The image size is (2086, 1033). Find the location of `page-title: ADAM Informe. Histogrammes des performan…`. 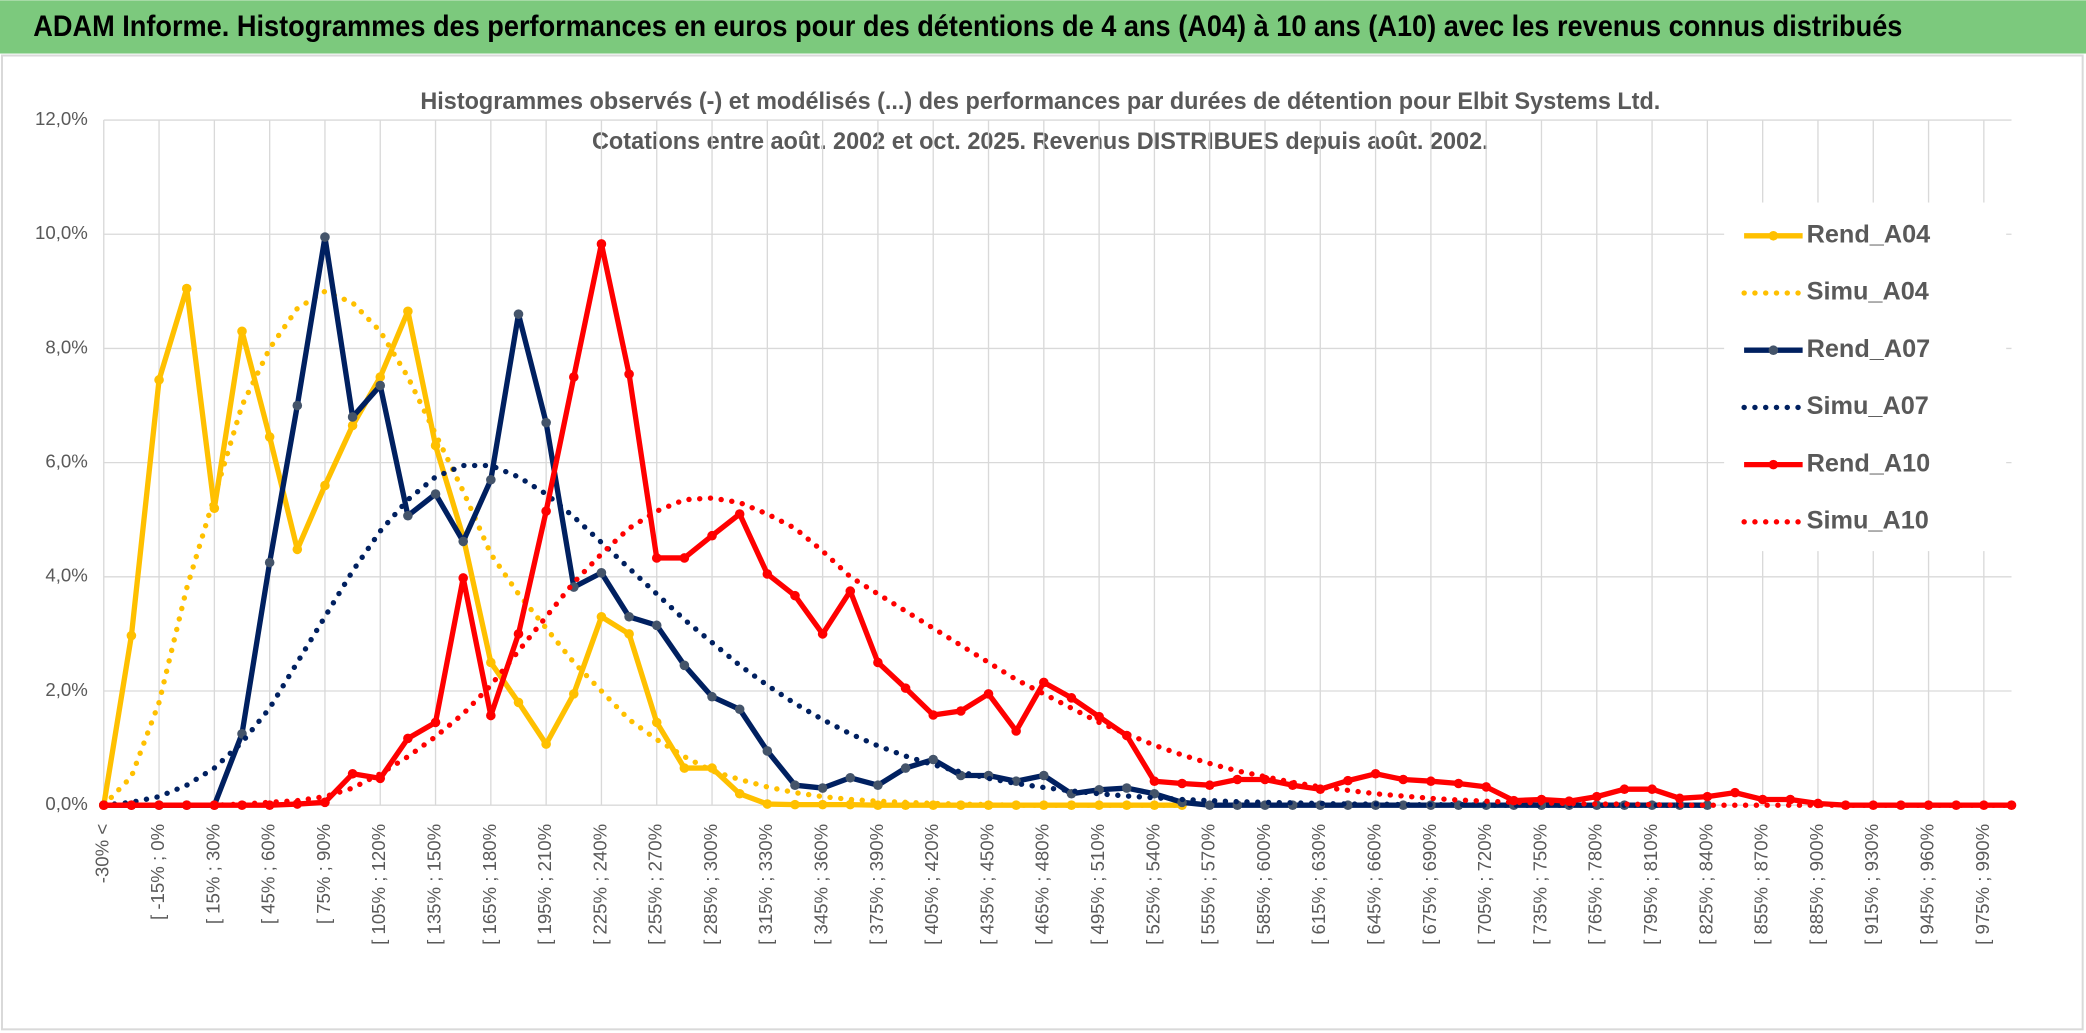

page-title: ADAM Informe. Histogrammes des performan… is located at coordinates (967, 27).